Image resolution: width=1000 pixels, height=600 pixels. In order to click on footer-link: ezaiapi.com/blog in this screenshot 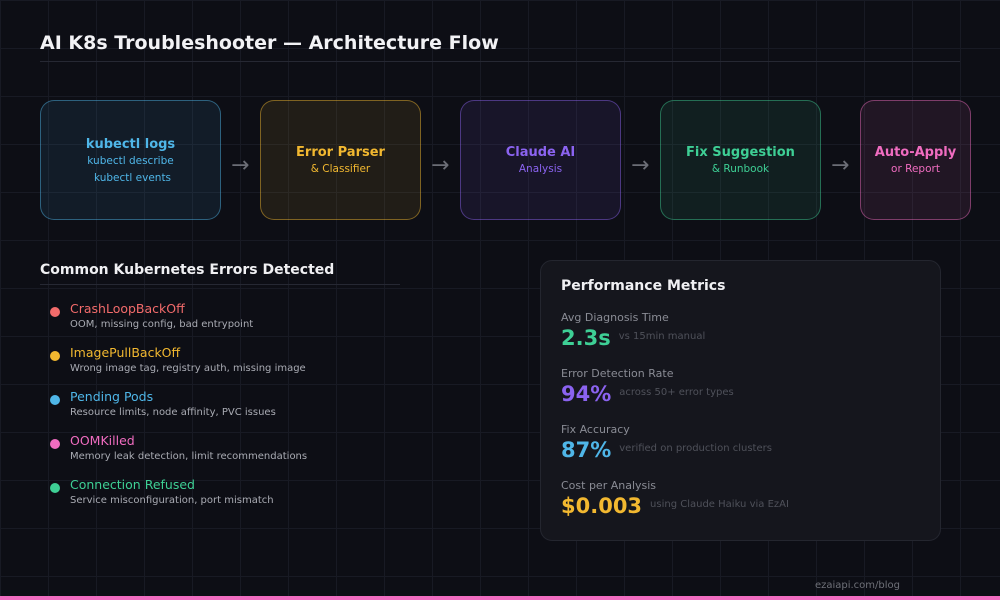, I will do `click(857, 585)`.